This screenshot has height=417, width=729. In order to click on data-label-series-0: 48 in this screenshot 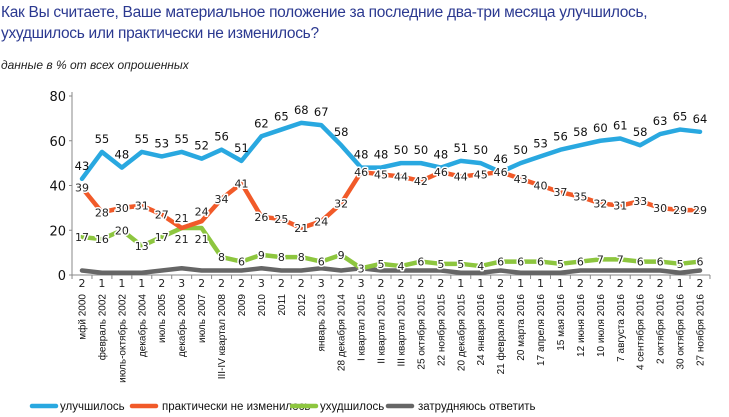, I will do `click(361, 155)`.